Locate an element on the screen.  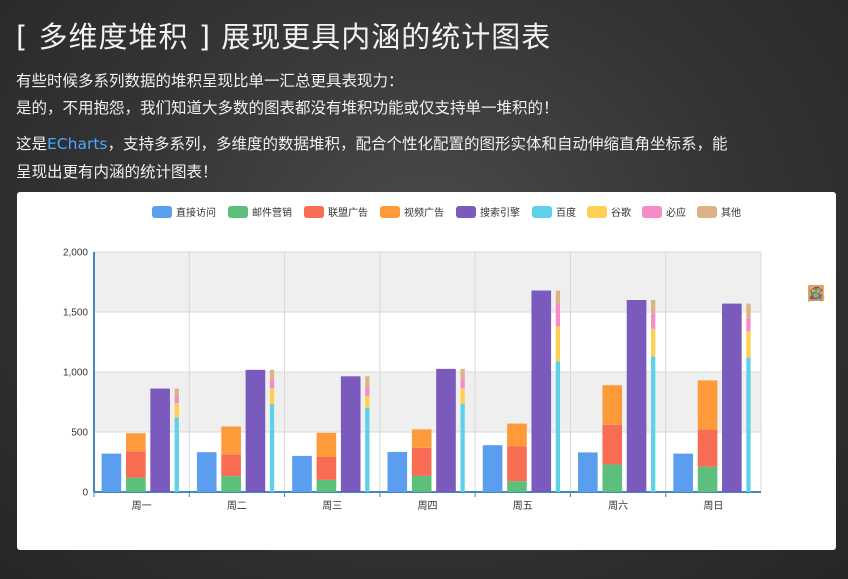
bar-chart-icon is located at coordinates (816, 350).